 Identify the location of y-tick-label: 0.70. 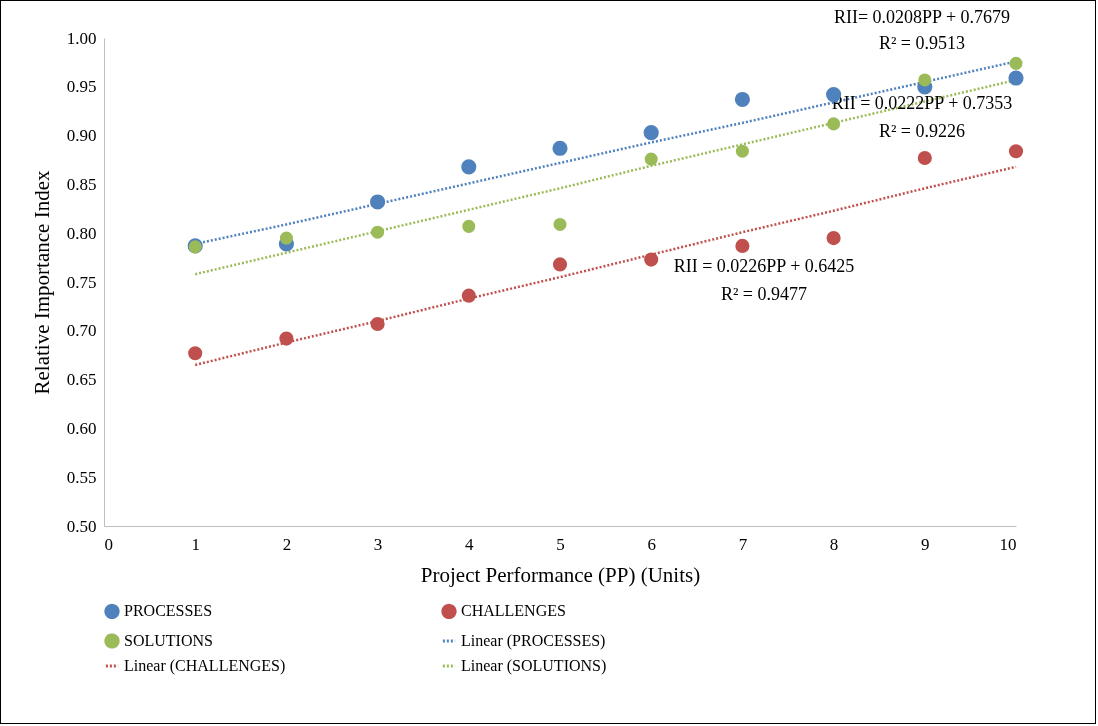
(81, 331).